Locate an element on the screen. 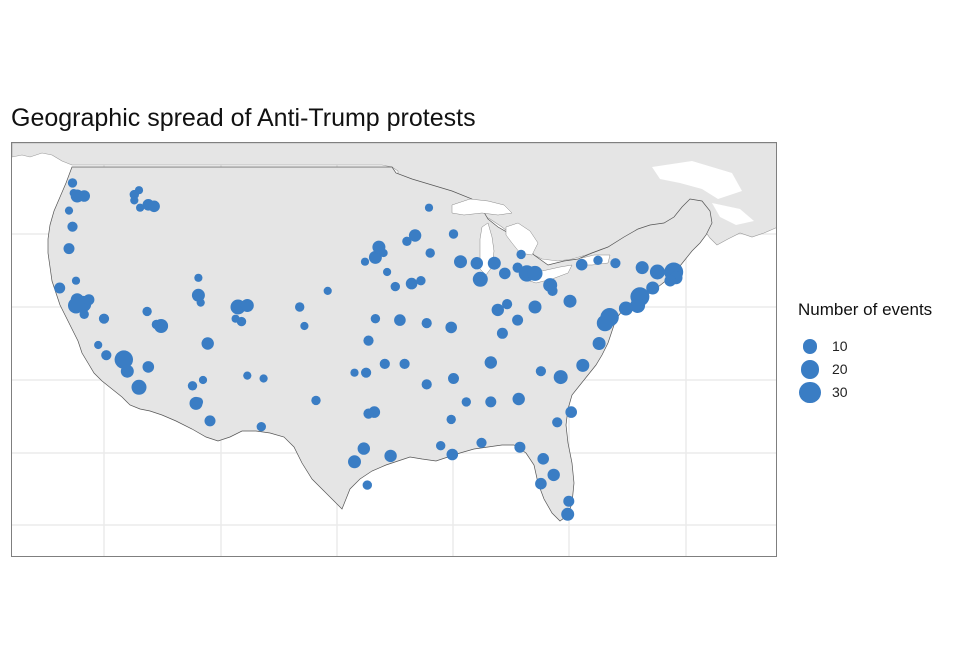 Image resolution: width=960 pixels, height=672 pixels. gulf-st-lawrence-gap is located at coordinates (733, 214).